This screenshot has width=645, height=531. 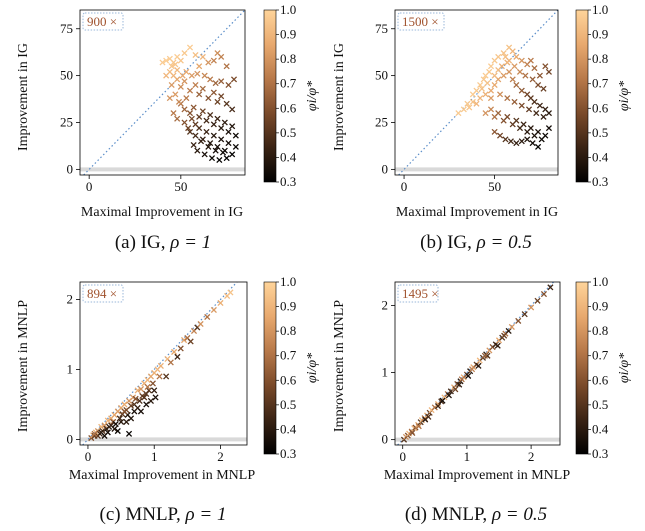 I want to click on colorbar-label: φi/φ*, so click(x=312, y=96).